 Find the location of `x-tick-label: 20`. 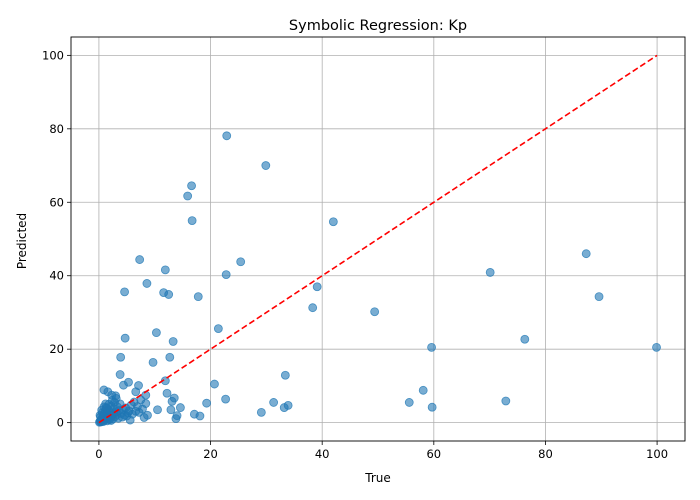

x-tick-label: 20 is located at coordinates (210, 454).